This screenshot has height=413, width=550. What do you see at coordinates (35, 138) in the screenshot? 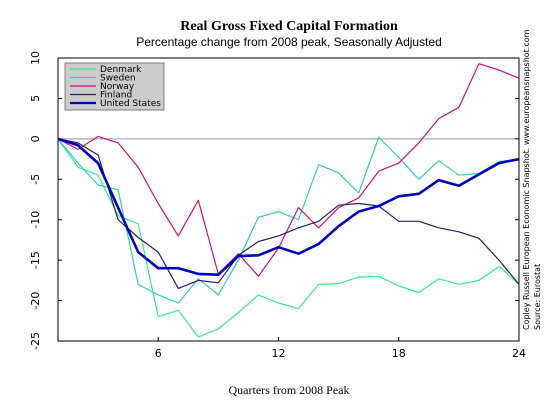
I see `y-tick-label: 0` at bounding box center [35, 138].